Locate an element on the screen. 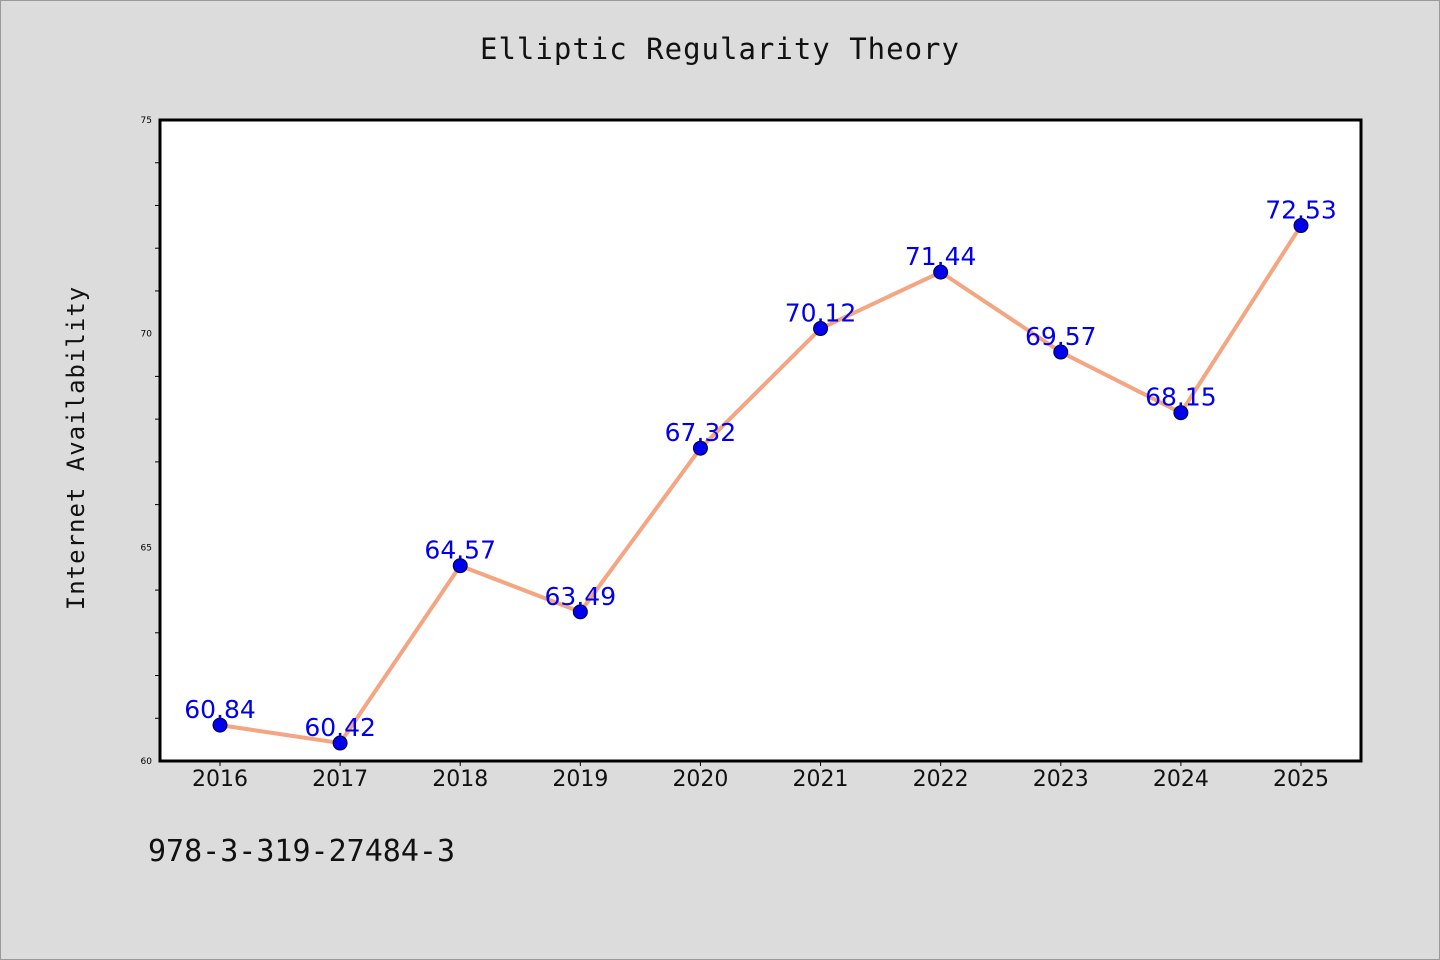 The width and height of the screenshot is (1440, 960). data-label: 71.44 is located at coordinates (941, 256).